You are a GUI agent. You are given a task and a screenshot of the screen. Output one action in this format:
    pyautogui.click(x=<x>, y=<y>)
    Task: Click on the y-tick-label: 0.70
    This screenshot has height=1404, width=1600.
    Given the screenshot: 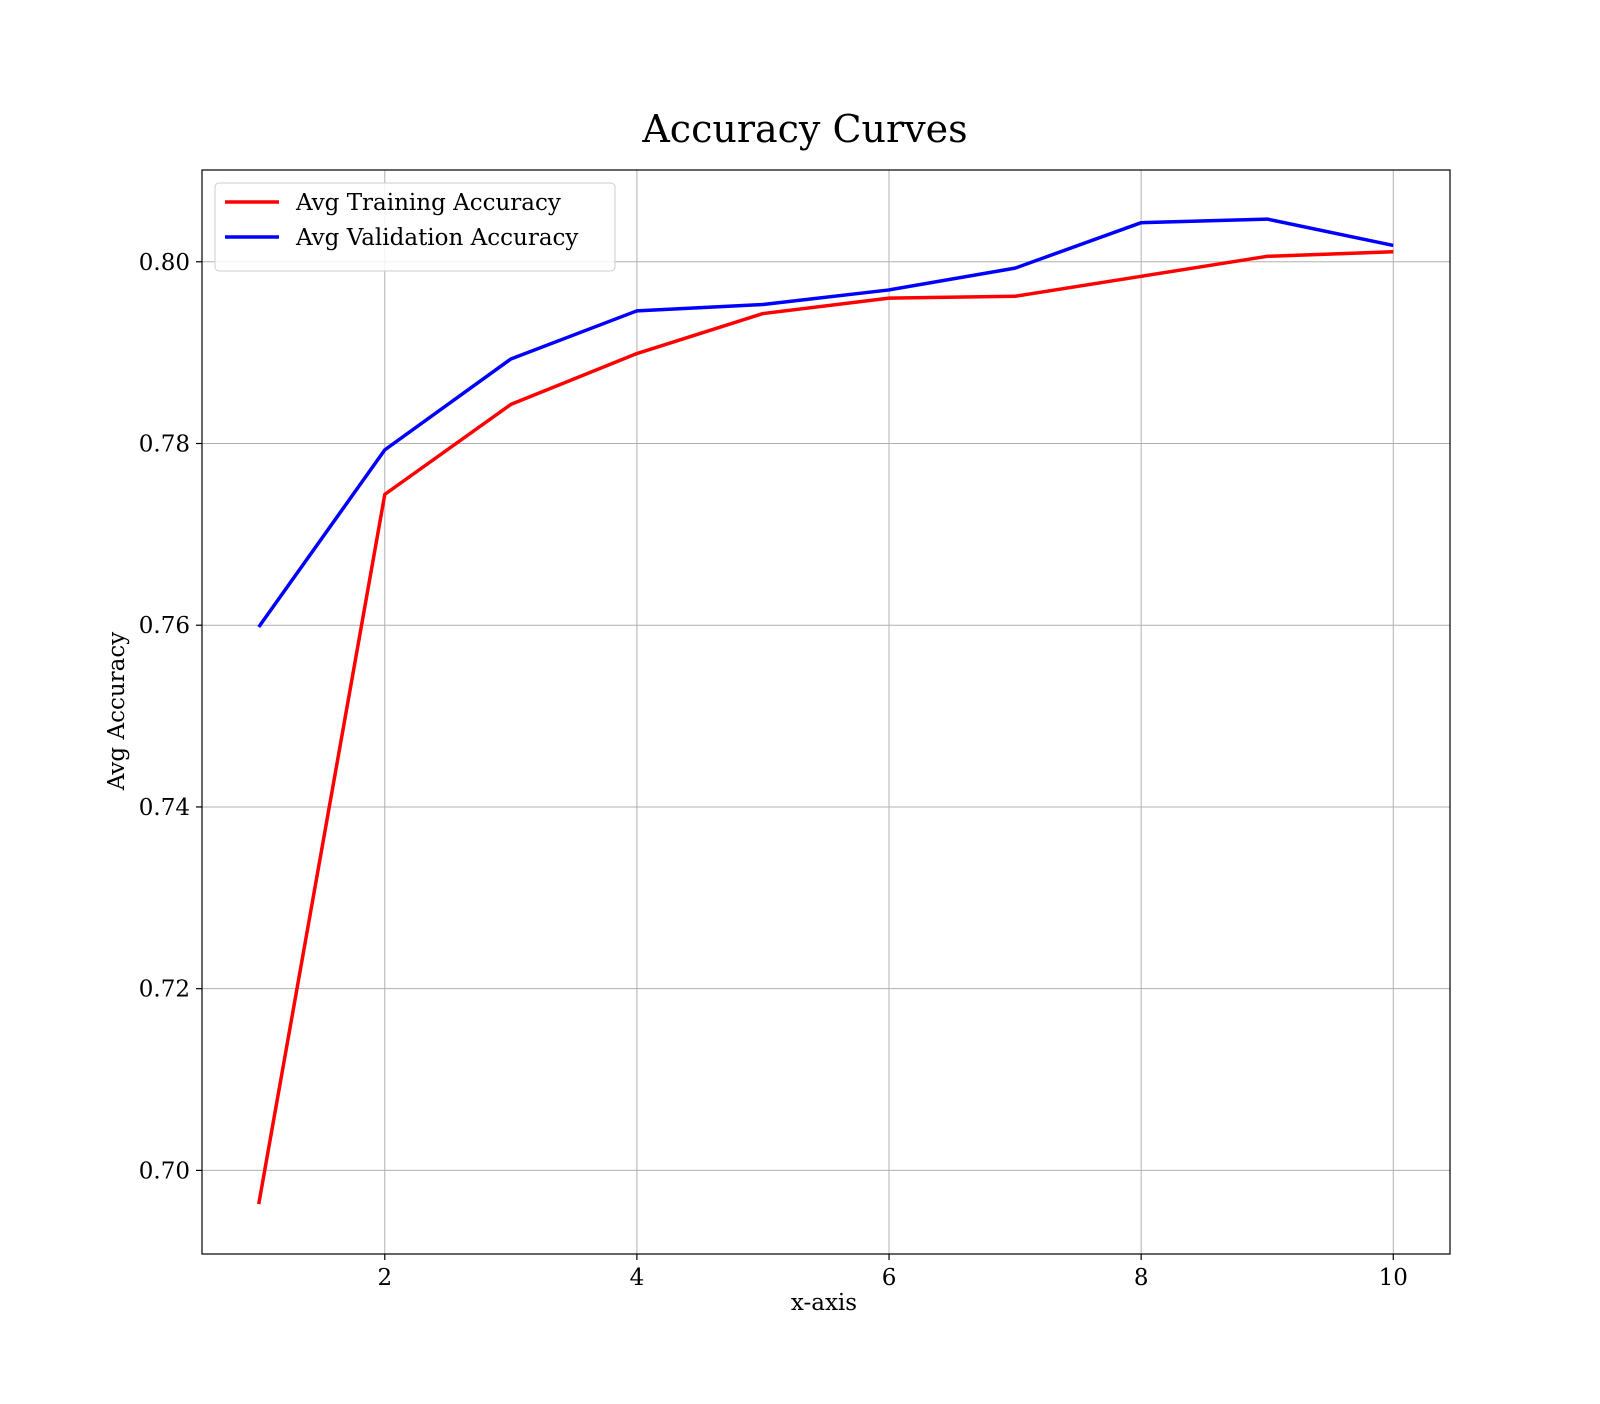 What is the action you would take?
    pyautogui.click(x=164, y=1171)
    